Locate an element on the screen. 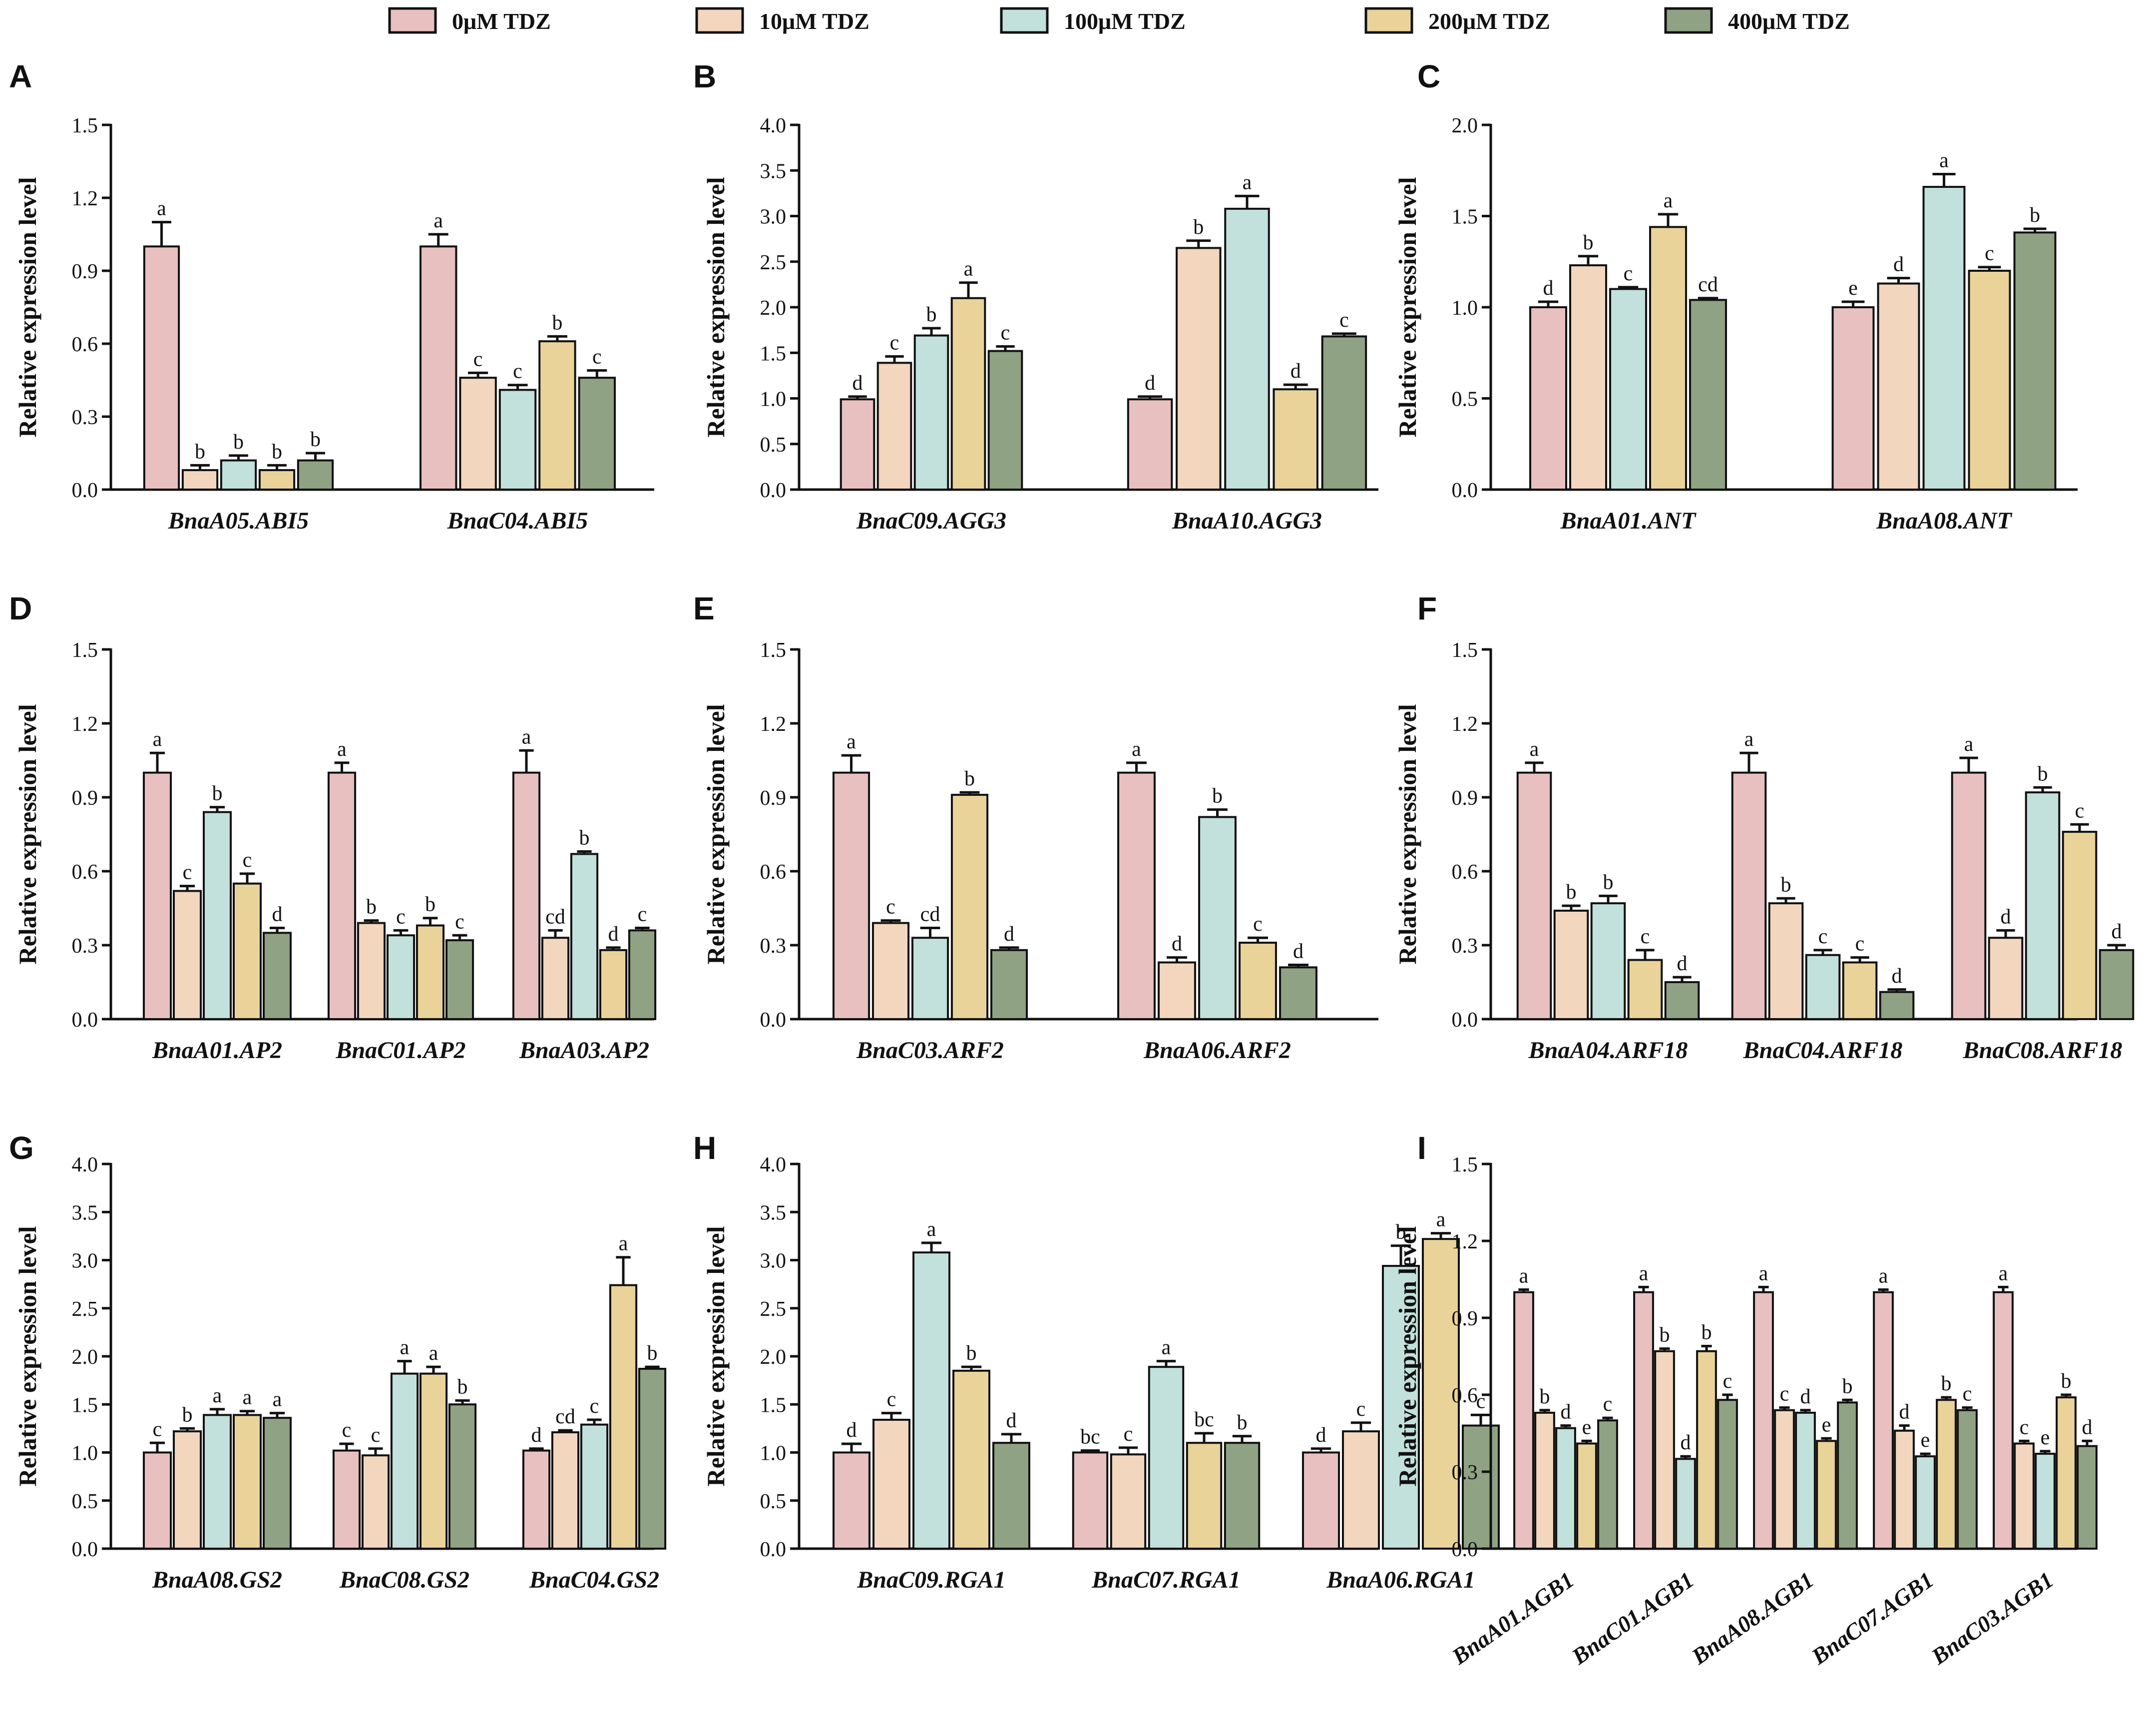  bar-group: d b a d c BnaA10.AGG3 is located at coordinates (1247, 352).